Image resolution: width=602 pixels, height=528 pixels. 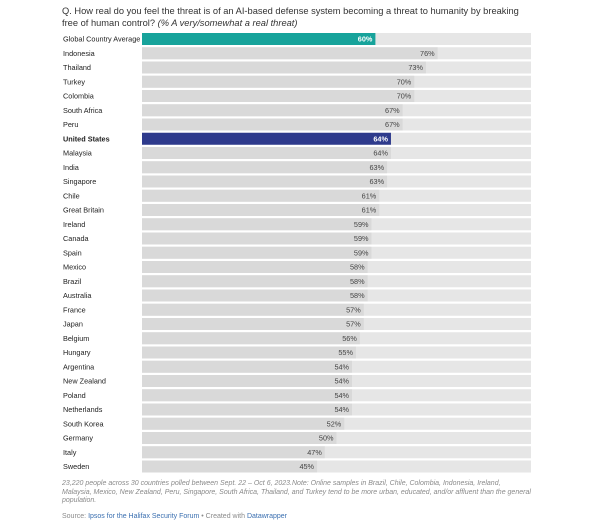 What do you see at coordinates (79, 53) in the screenshot?
I see `category-label: Indonesia` at bounding box center [79, 53].